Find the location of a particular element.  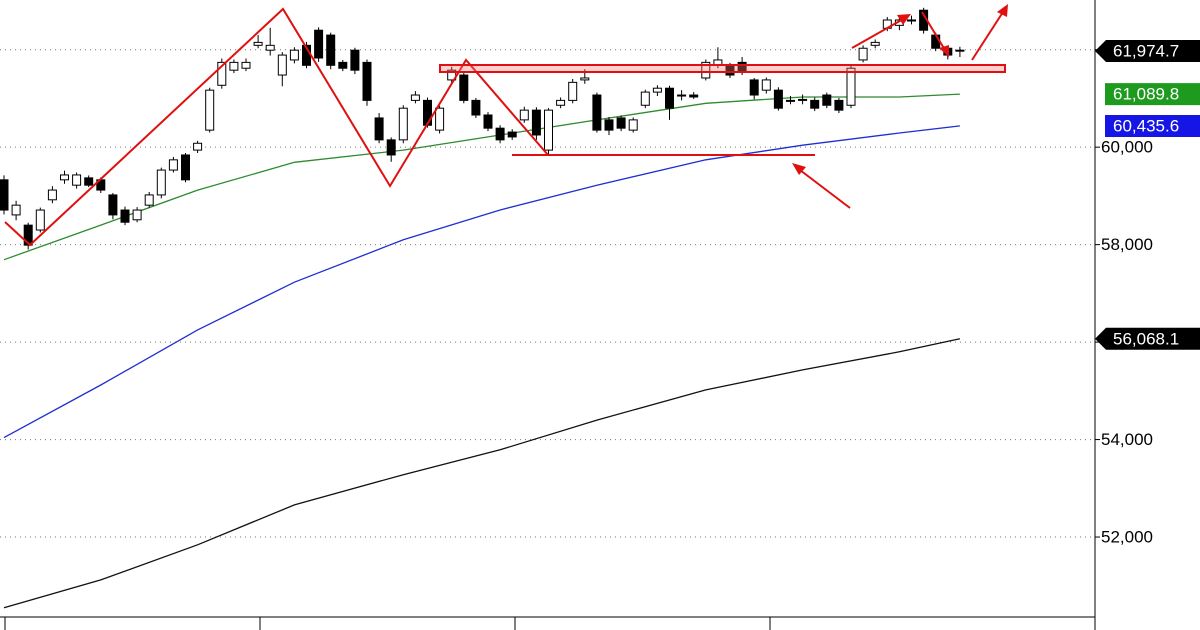

price-tag-label: 60,435.6 is located at coordinates (1146, 125).